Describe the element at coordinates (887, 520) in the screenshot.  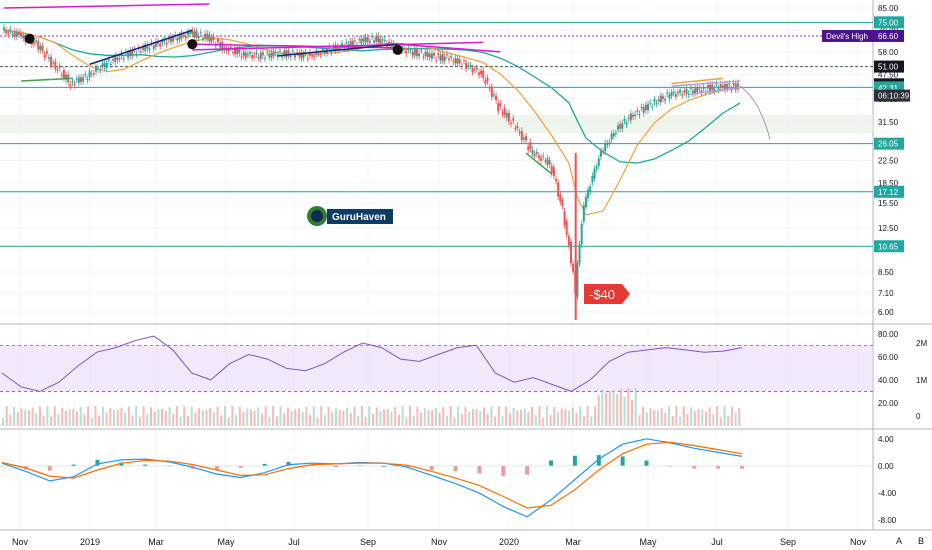
I see `macd-tick-label: -8.00` at that location.